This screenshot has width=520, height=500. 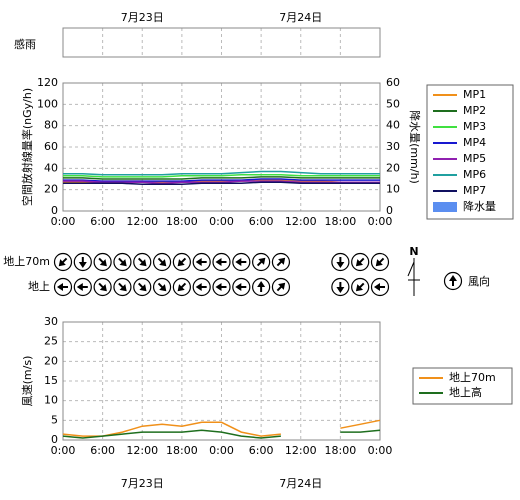 What do you see at coordinates (462, 386) in the screenshot?
I see `legend-box` at bounding box center [462, 386].